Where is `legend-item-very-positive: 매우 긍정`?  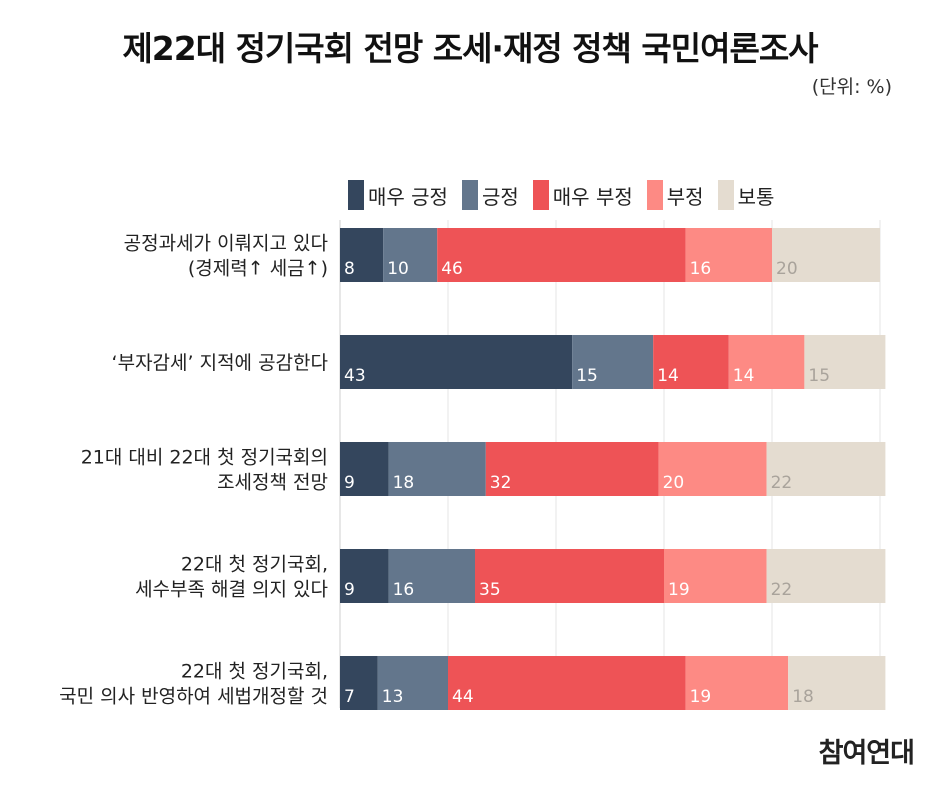
legend-item-very-positive: 매우 긍정 is located at coordinates (398, 195).